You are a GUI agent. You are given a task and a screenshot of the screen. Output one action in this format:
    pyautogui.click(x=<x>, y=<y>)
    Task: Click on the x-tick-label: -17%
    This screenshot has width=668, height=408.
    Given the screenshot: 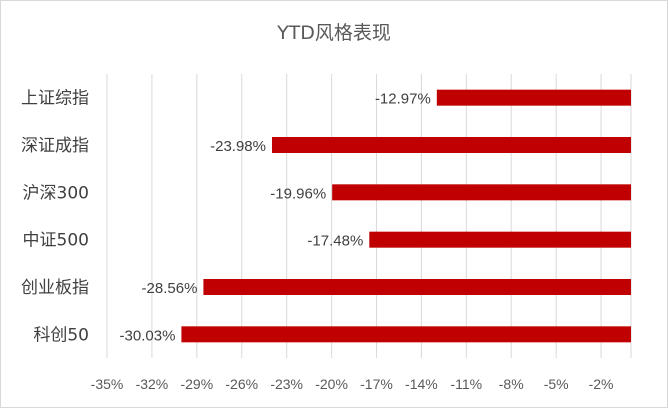 What is the action you would take?
    pyautogui.click(x=376, y=384)
    